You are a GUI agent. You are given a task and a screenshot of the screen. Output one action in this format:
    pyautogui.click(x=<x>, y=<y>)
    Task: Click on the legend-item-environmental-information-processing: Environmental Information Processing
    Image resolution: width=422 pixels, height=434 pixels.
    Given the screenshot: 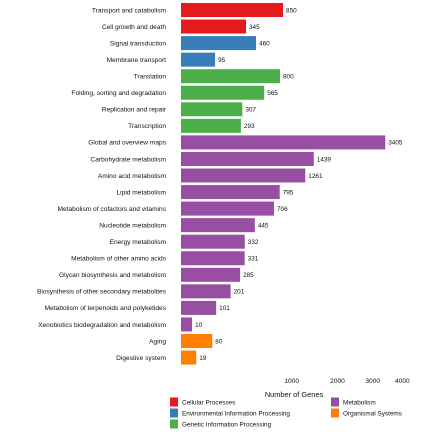 What is the action you would take?
    pyautogui.click(x=230, y=413)
    